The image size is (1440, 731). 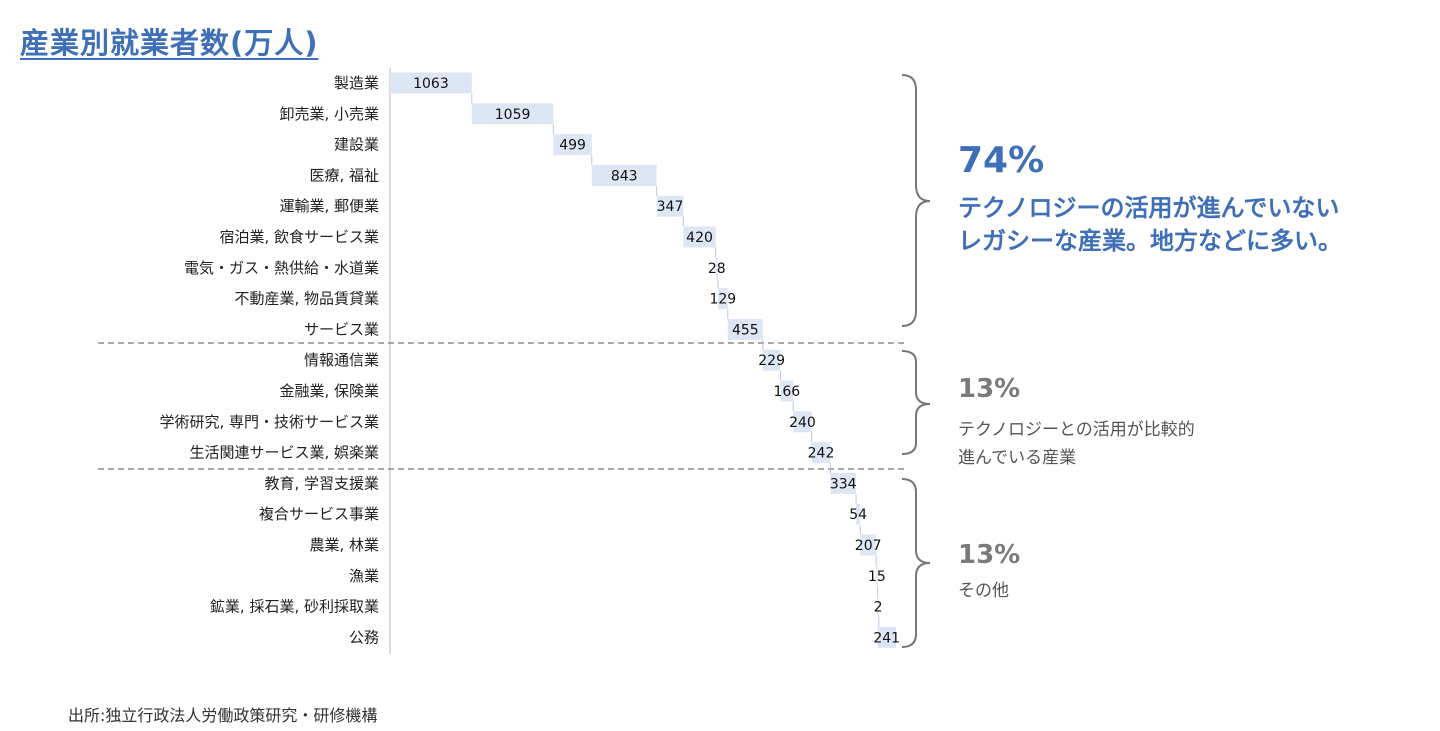 What do you see at coordinates (356, 83) in the screenshot?
I see `category-label: 製造業` at bounding box center [356, 83].